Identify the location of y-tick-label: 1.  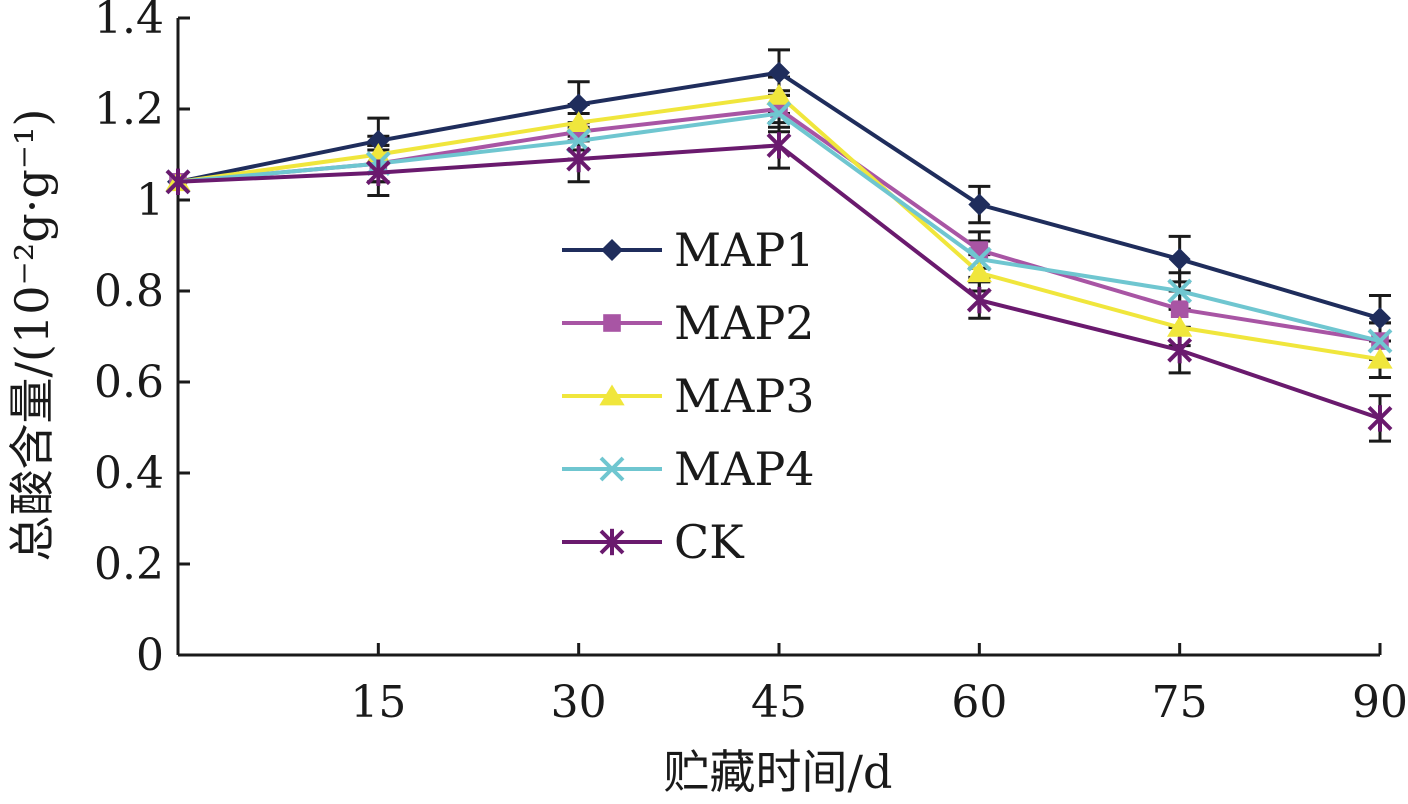
(150, 200).